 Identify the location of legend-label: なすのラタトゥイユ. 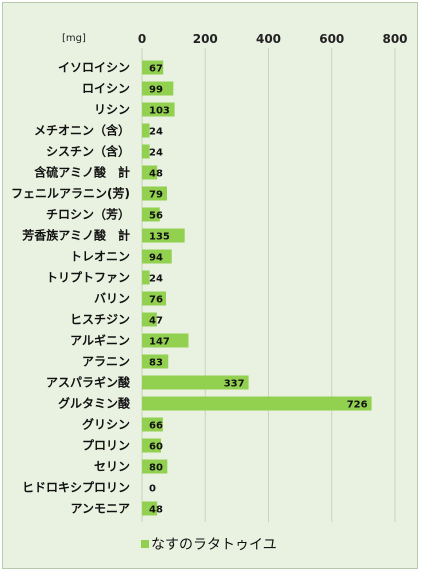
(214, 545).